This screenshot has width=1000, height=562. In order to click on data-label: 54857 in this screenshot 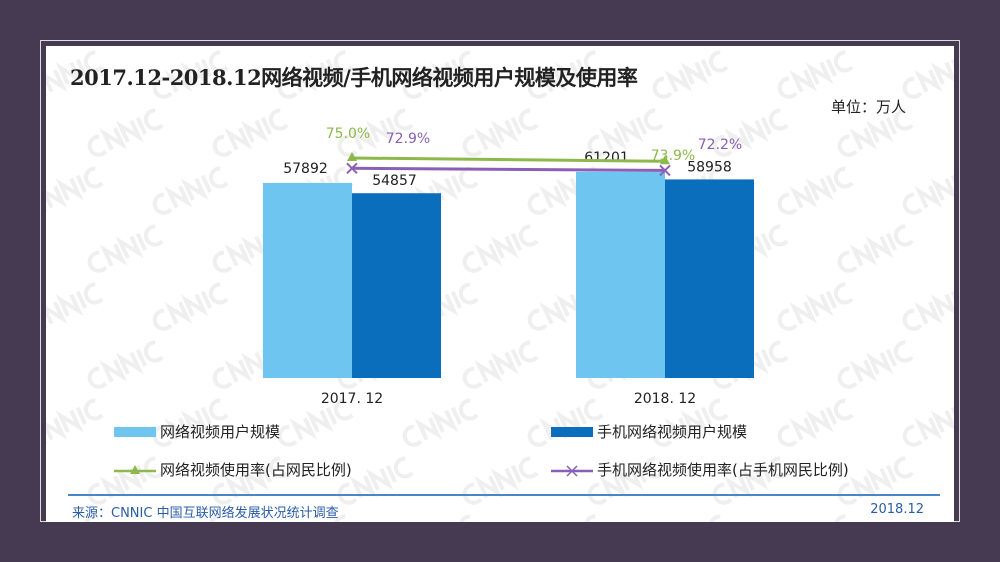, I will do `click(394, 181)`.